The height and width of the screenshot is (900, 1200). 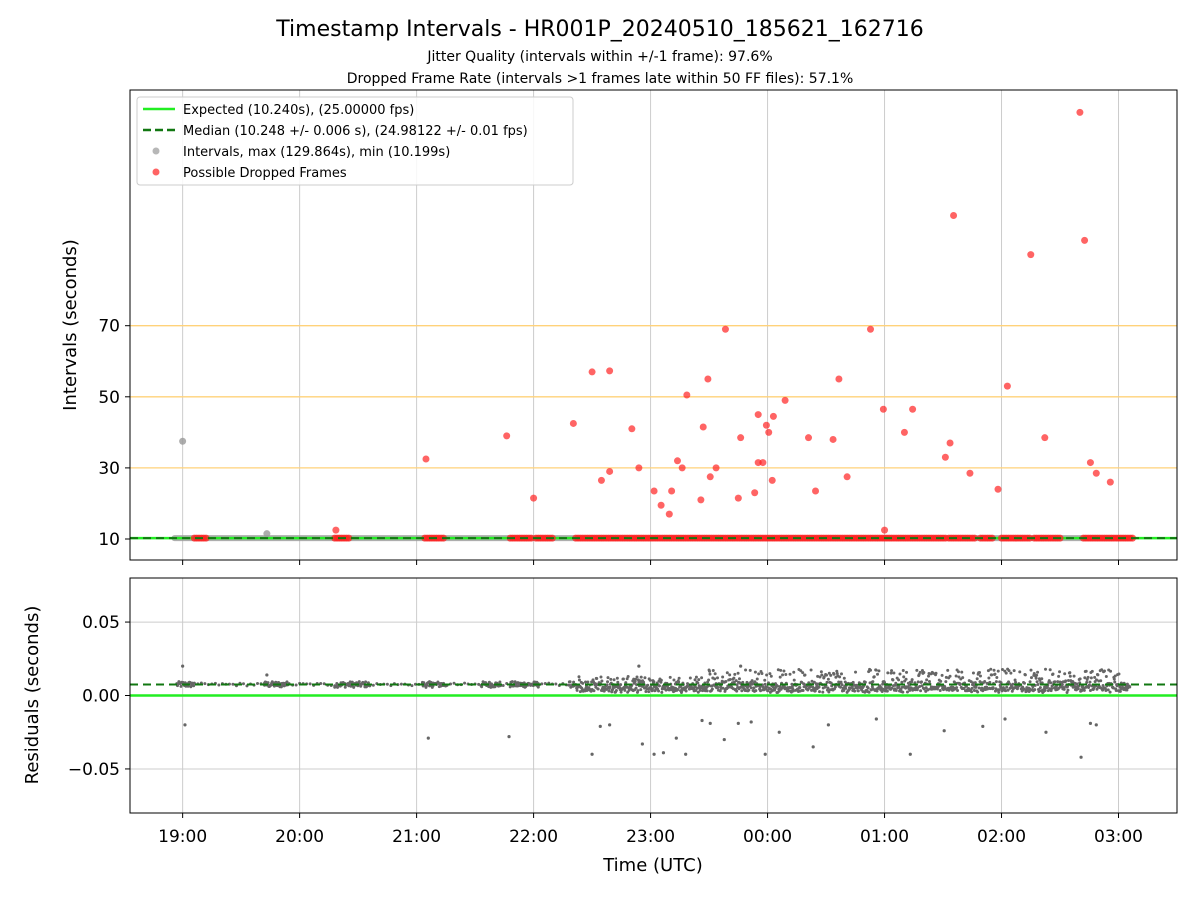 I want to click on x-tick-label: 23:00, so click(x=650, y=837).